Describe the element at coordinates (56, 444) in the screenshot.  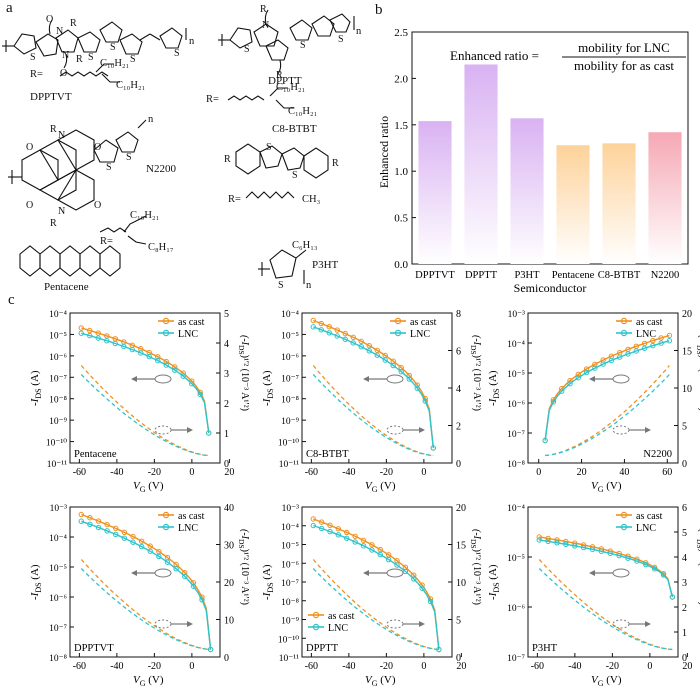
I see `y-left-tick-label: 10⁻¹⁰` at that location.